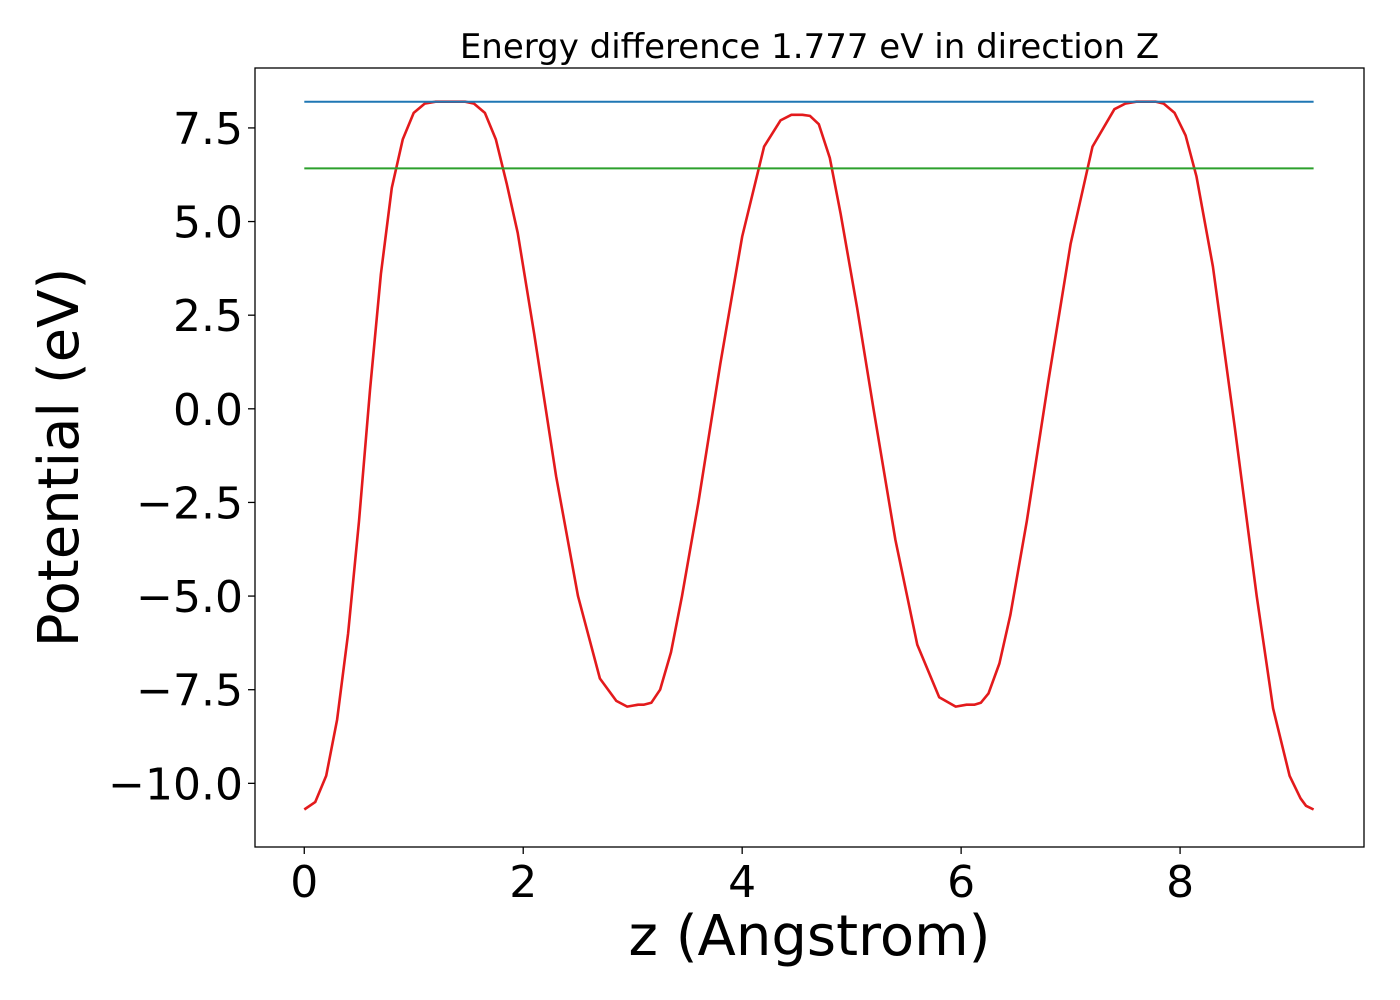 This screenshot has width=1400, height=1000. What do you see at coordinates (208, 316) in the screenshot?
I see `y-tick-label: 2.5` at bounding box center [208, 316].